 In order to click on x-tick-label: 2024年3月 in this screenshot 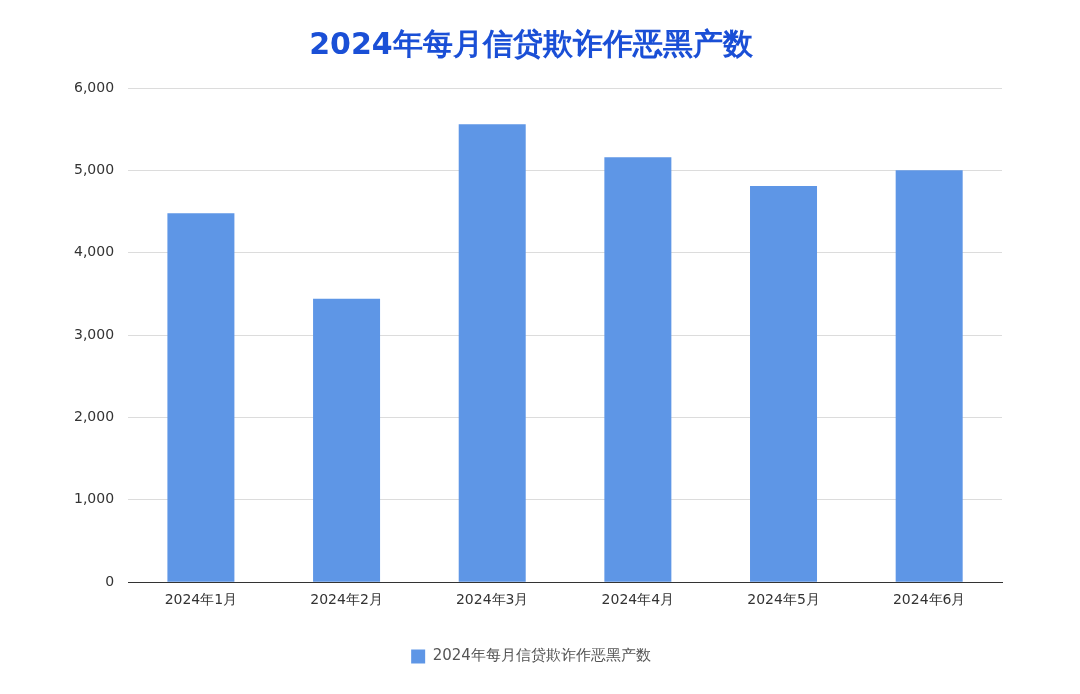, I will do `click(492, 599)`.